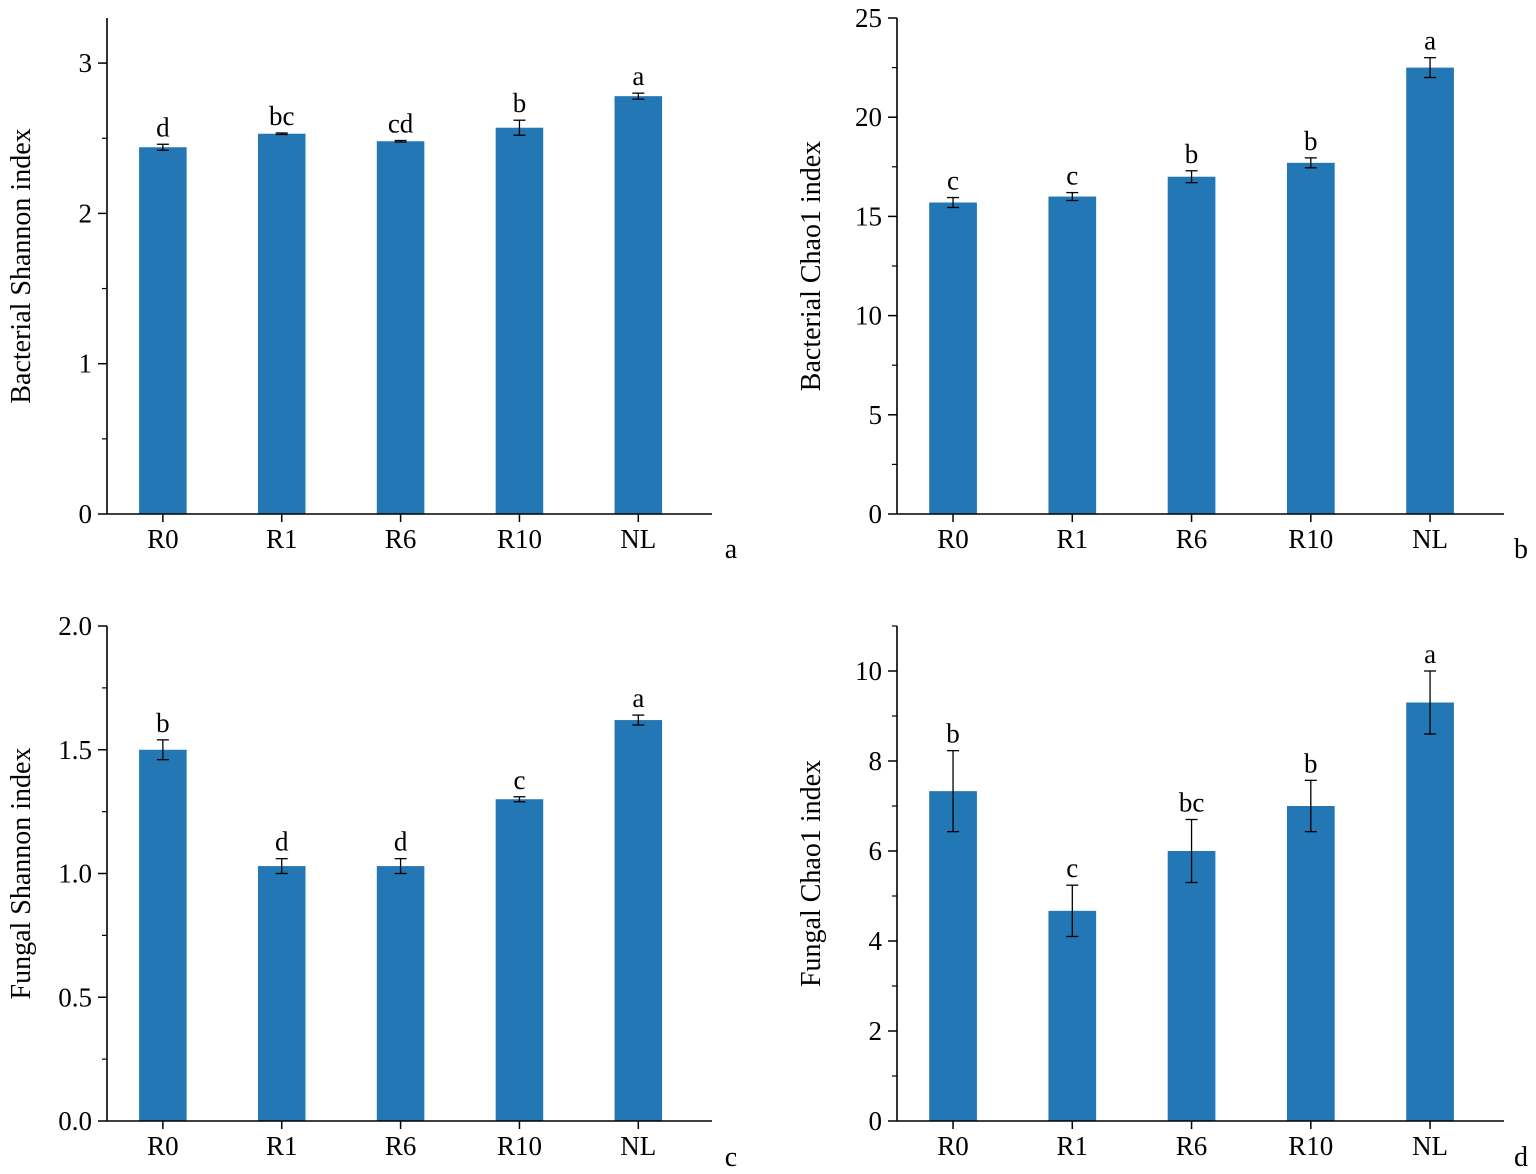  I want to click on y-tick-label: 1.5, so click(75, 750).